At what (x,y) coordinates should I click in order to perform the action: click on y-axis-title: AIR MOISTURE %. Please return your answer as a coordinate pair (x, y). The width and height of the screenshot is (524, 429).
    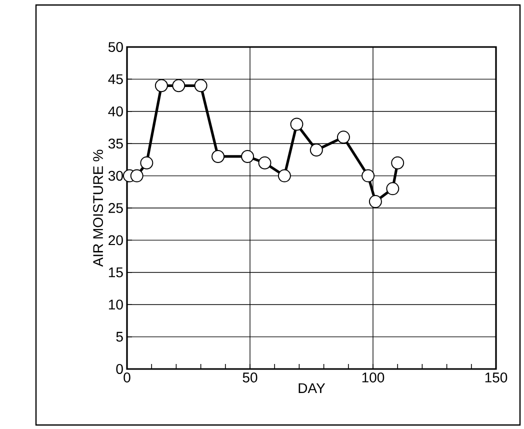
    Looking at the image, I should click on (98, 208).